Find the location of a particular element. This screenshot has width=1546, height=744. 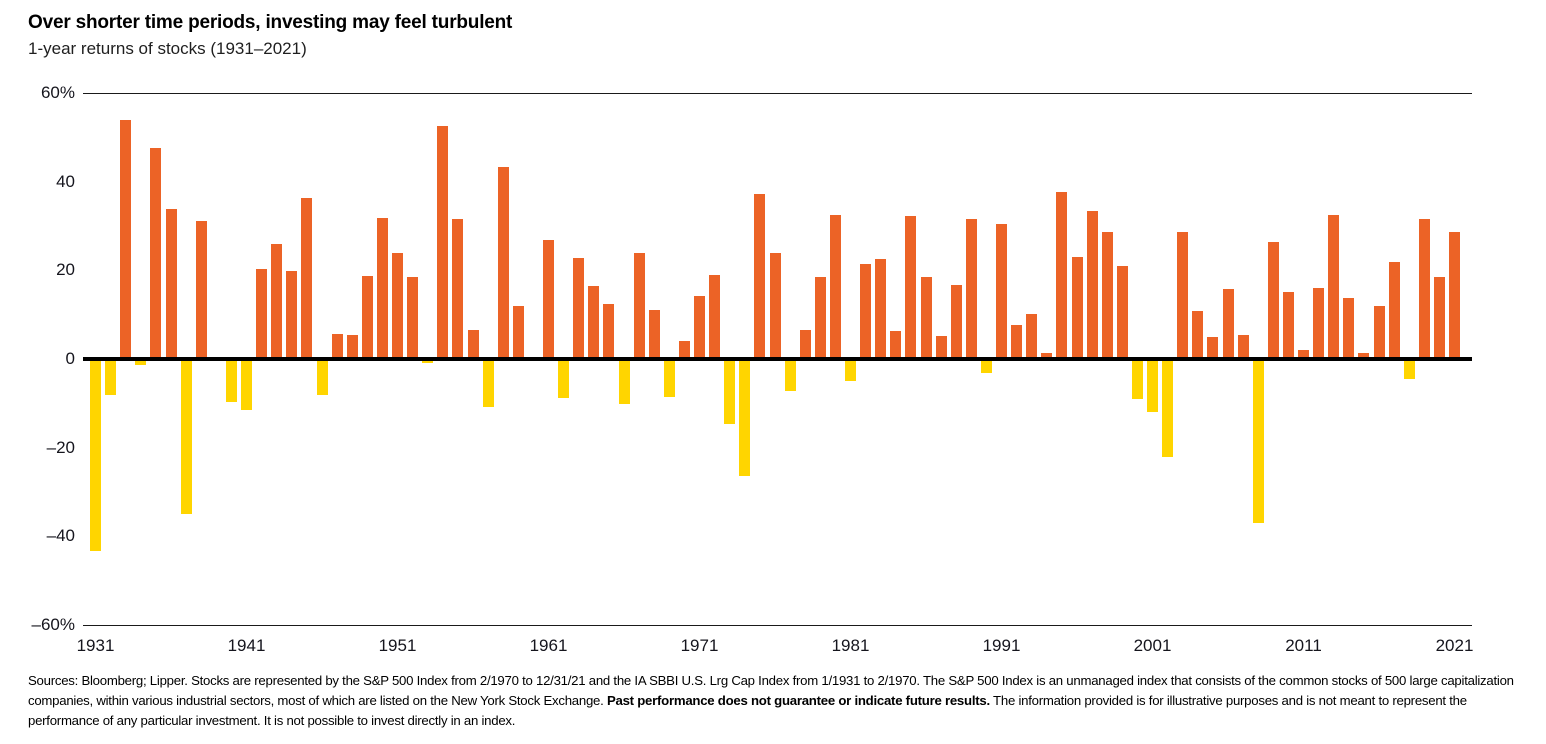

gridline-minus-60pct is located at coordinates (777, 625).